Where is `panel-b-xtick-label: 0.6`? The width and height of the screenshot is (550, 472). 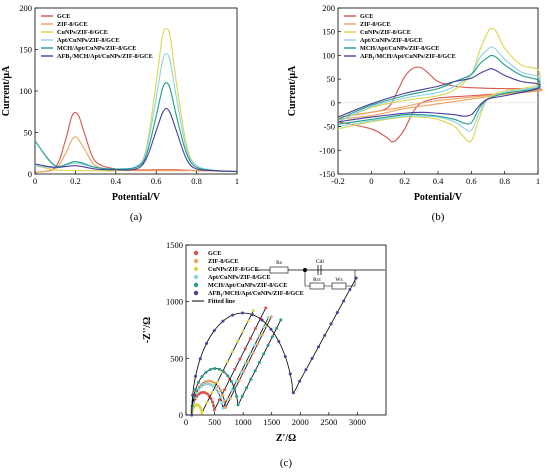
panel-b-xtick-label: 0.6 is located at coordinates (471, 181).